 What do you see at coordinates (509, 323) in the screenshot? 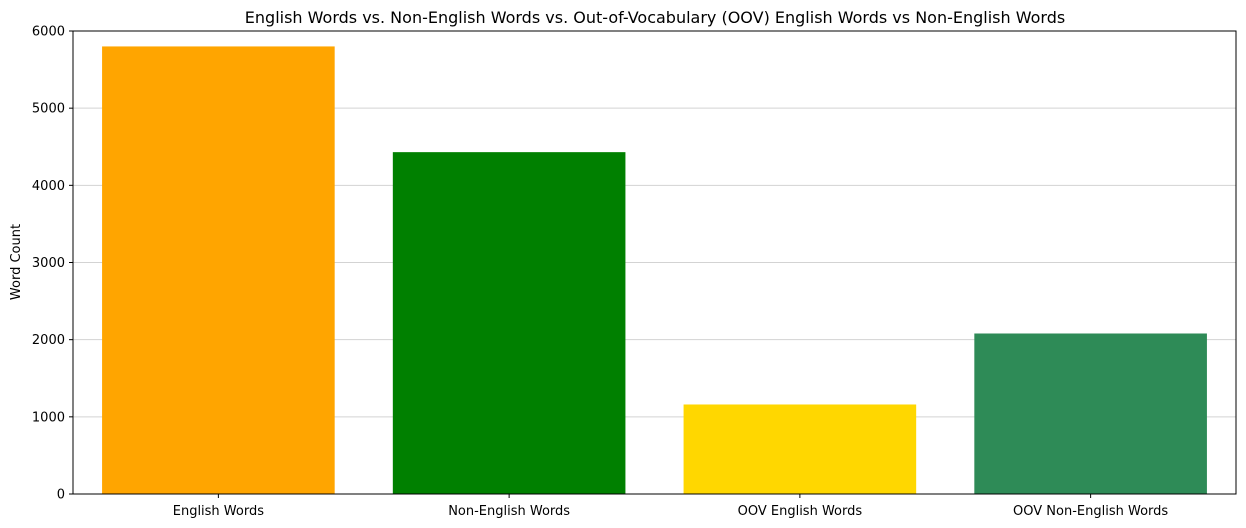
I see `bar-non-english-words` at bounding box center [509, 323].